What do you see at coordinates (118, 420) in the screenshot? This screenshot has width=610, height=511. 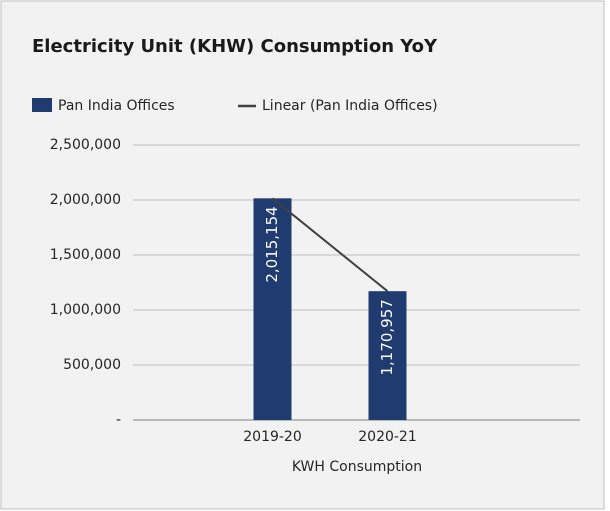 I see `y-tick-label: -` at bounding box center [118, 420].